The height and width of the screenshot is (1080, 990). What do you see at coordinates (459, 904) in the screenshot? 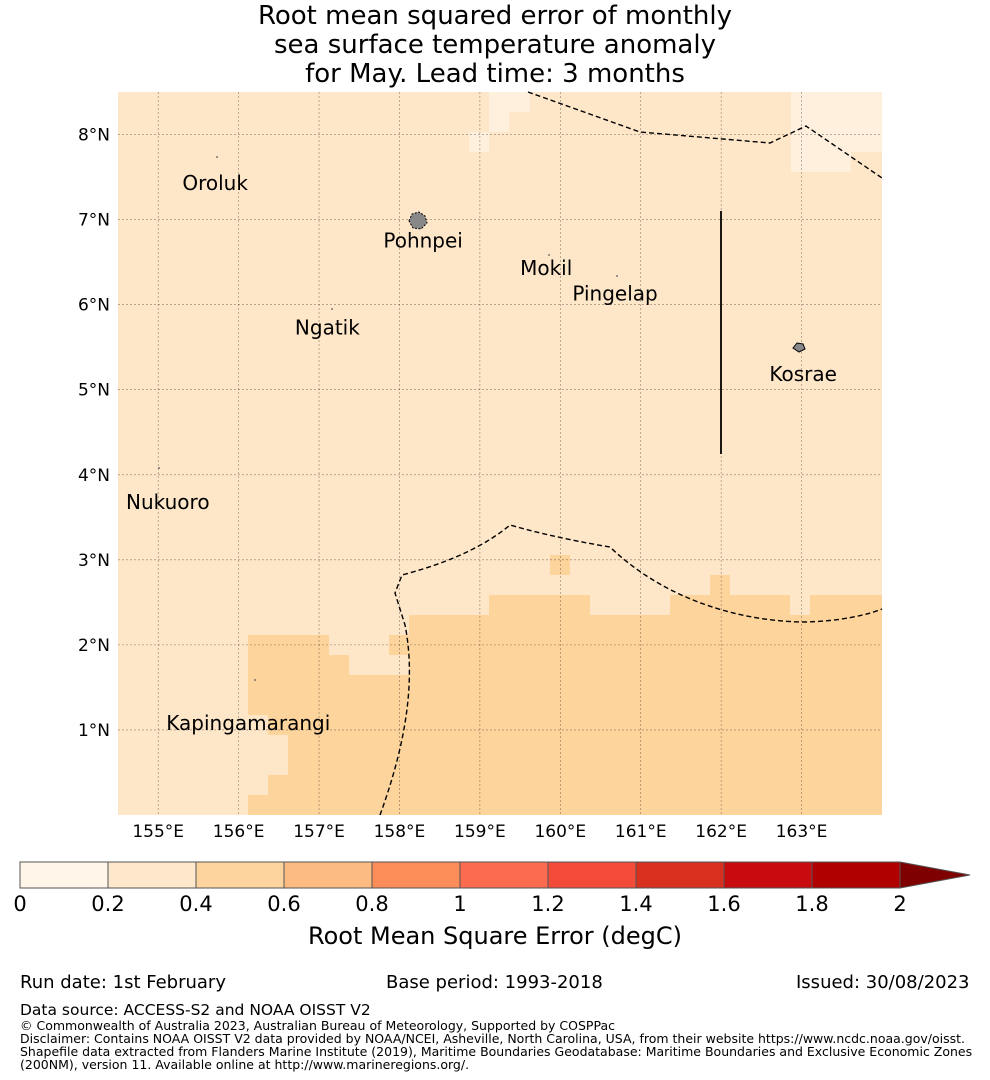
I see `colorbar-tick-label: 1` at bounding box center [459, 904].